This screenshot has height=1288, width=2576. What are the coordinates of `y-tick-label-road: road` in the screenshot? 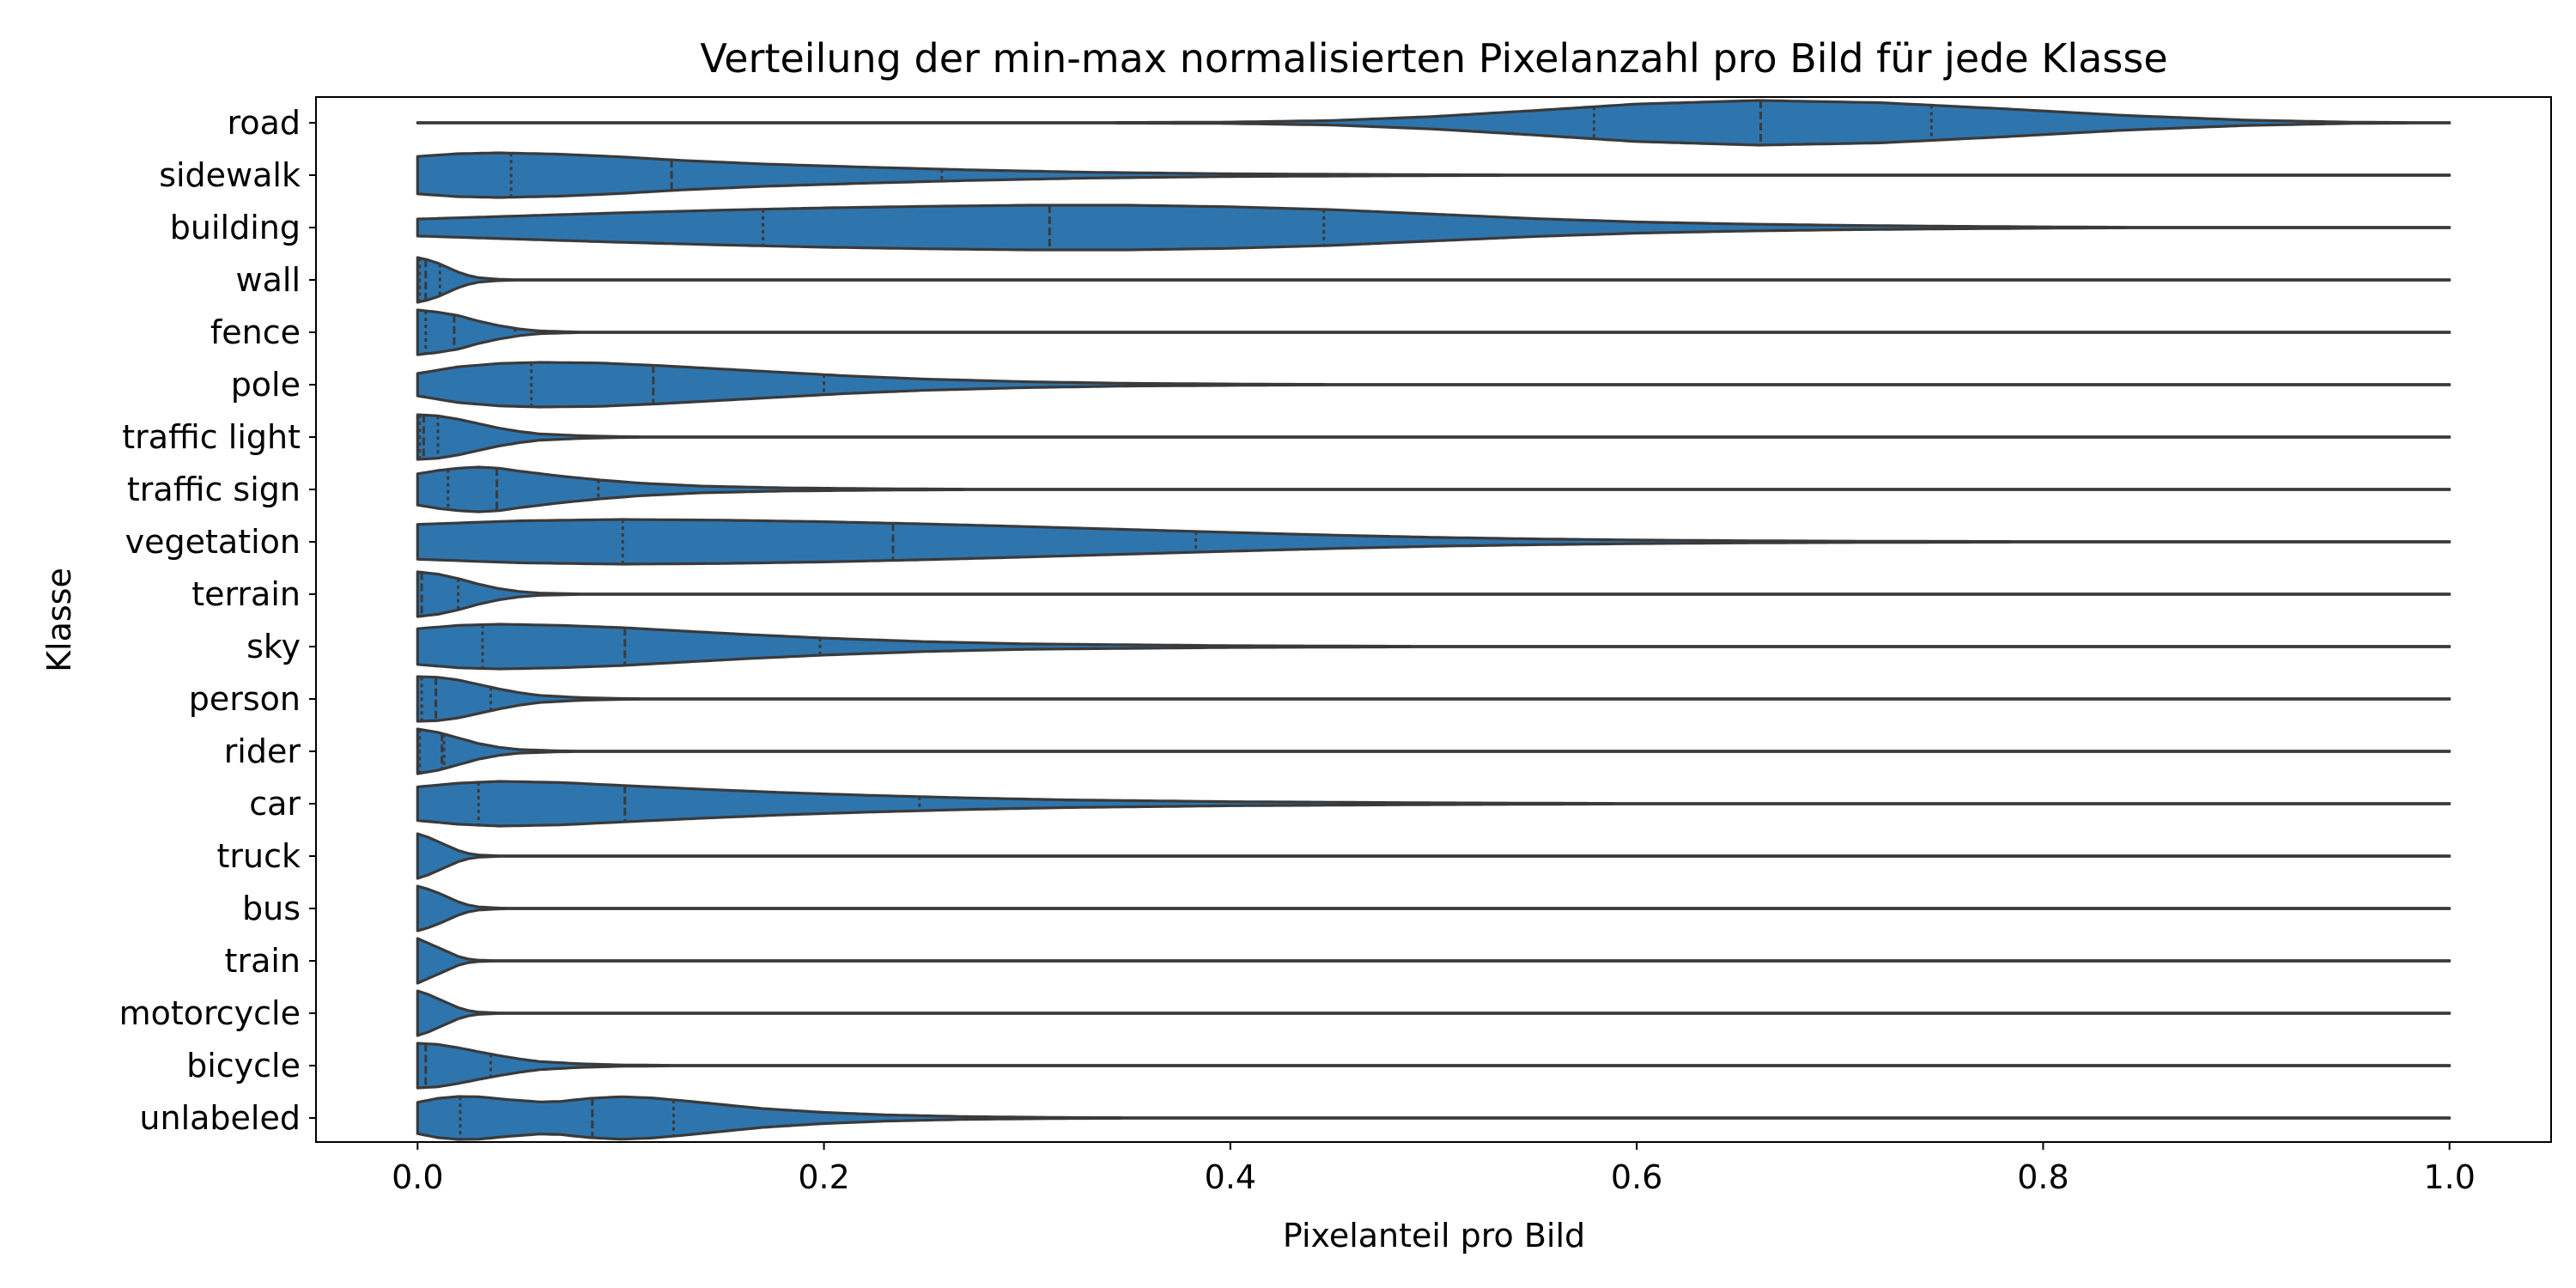 It's located at (264, 123).